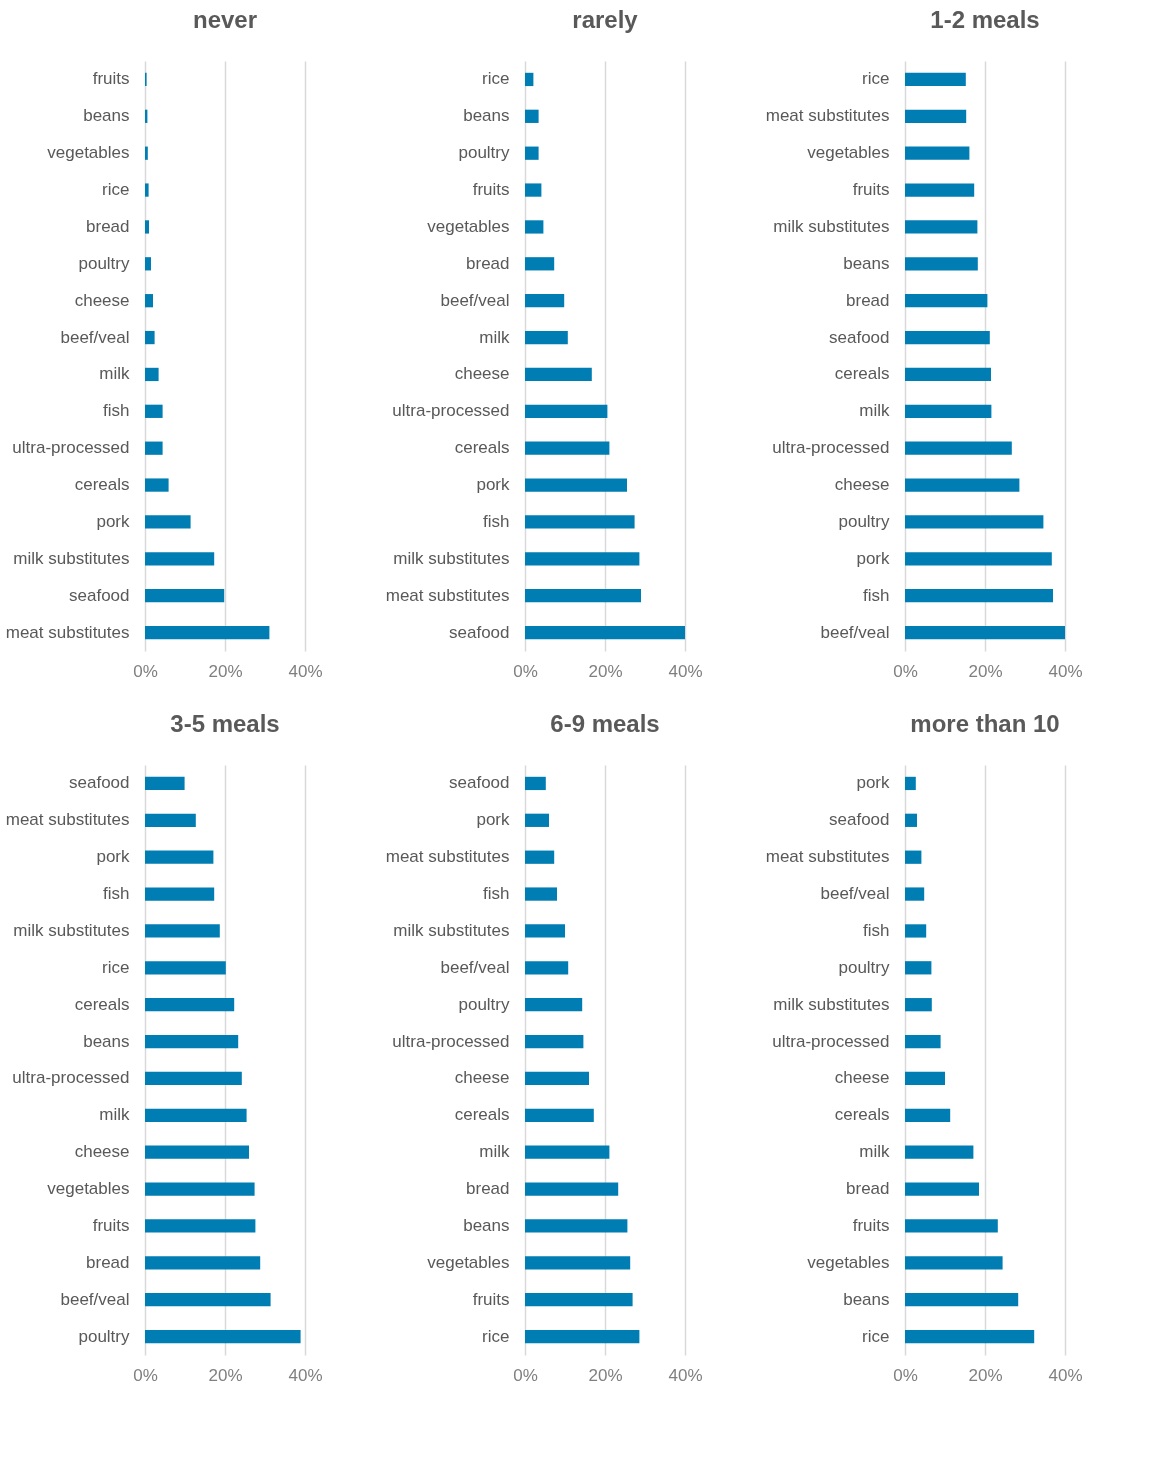 The width and height of the screenshot is (1166, 1465). What do you see at coordinates (605, 723) in the screenshot?
I see `chart-title: 6-9 meals` at bounding box center [605, 723].